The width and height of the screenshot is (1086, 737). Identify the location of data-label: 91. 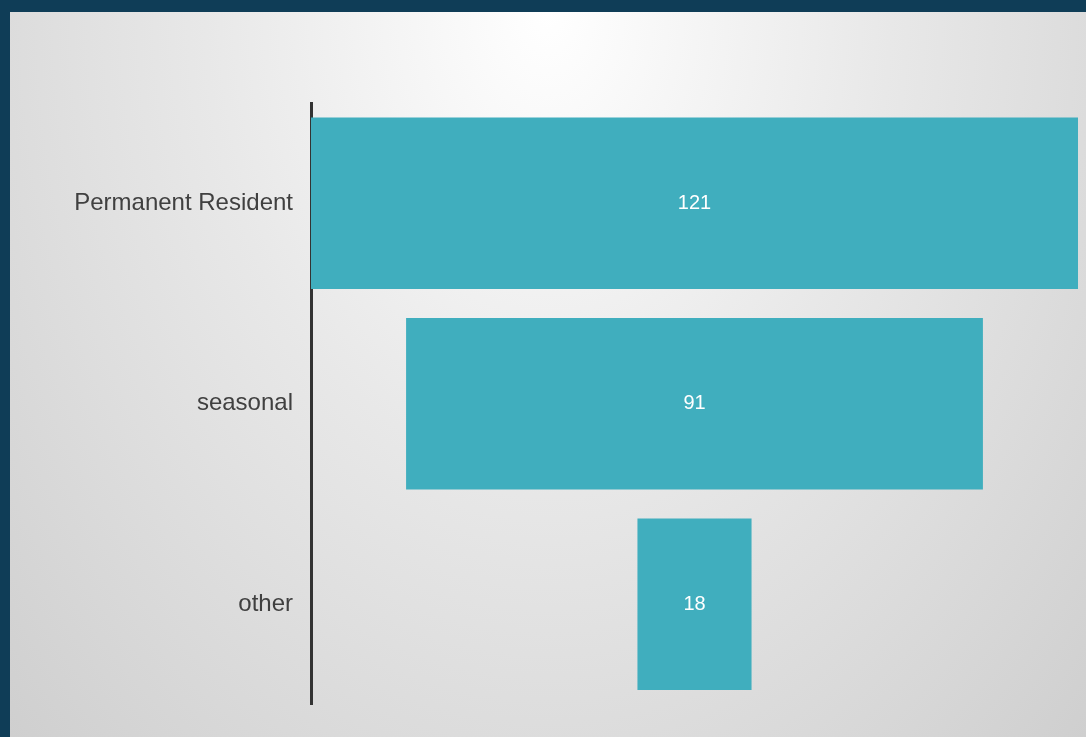
(694, 402).